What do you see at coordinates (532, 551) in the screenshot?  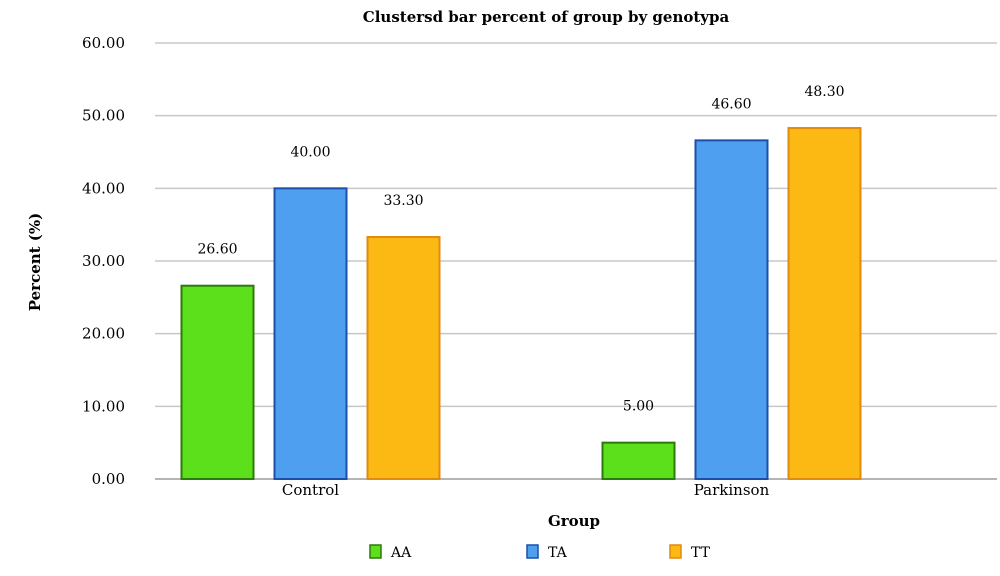 I see `legend-swatch-ta` at bounding box center [532, 551].